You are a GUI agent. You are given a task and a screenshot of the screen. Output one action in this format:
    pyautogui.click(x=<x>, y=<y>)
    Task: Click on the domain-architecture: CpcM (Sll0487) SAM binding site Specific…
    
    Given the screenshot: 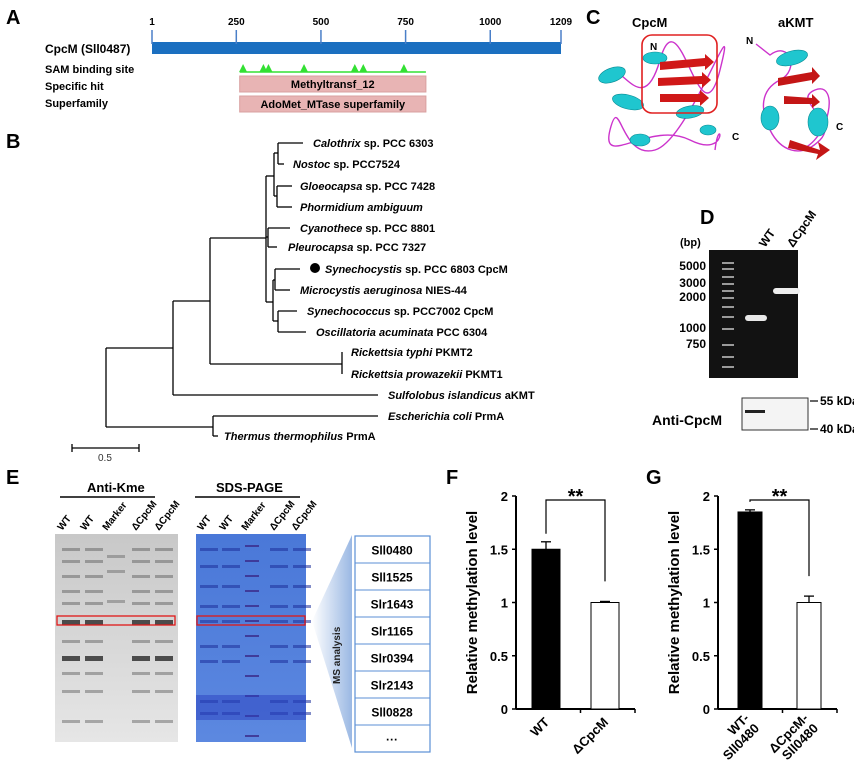 What is the action you would take?
    pyautogui.click(x=309, y=65)
    